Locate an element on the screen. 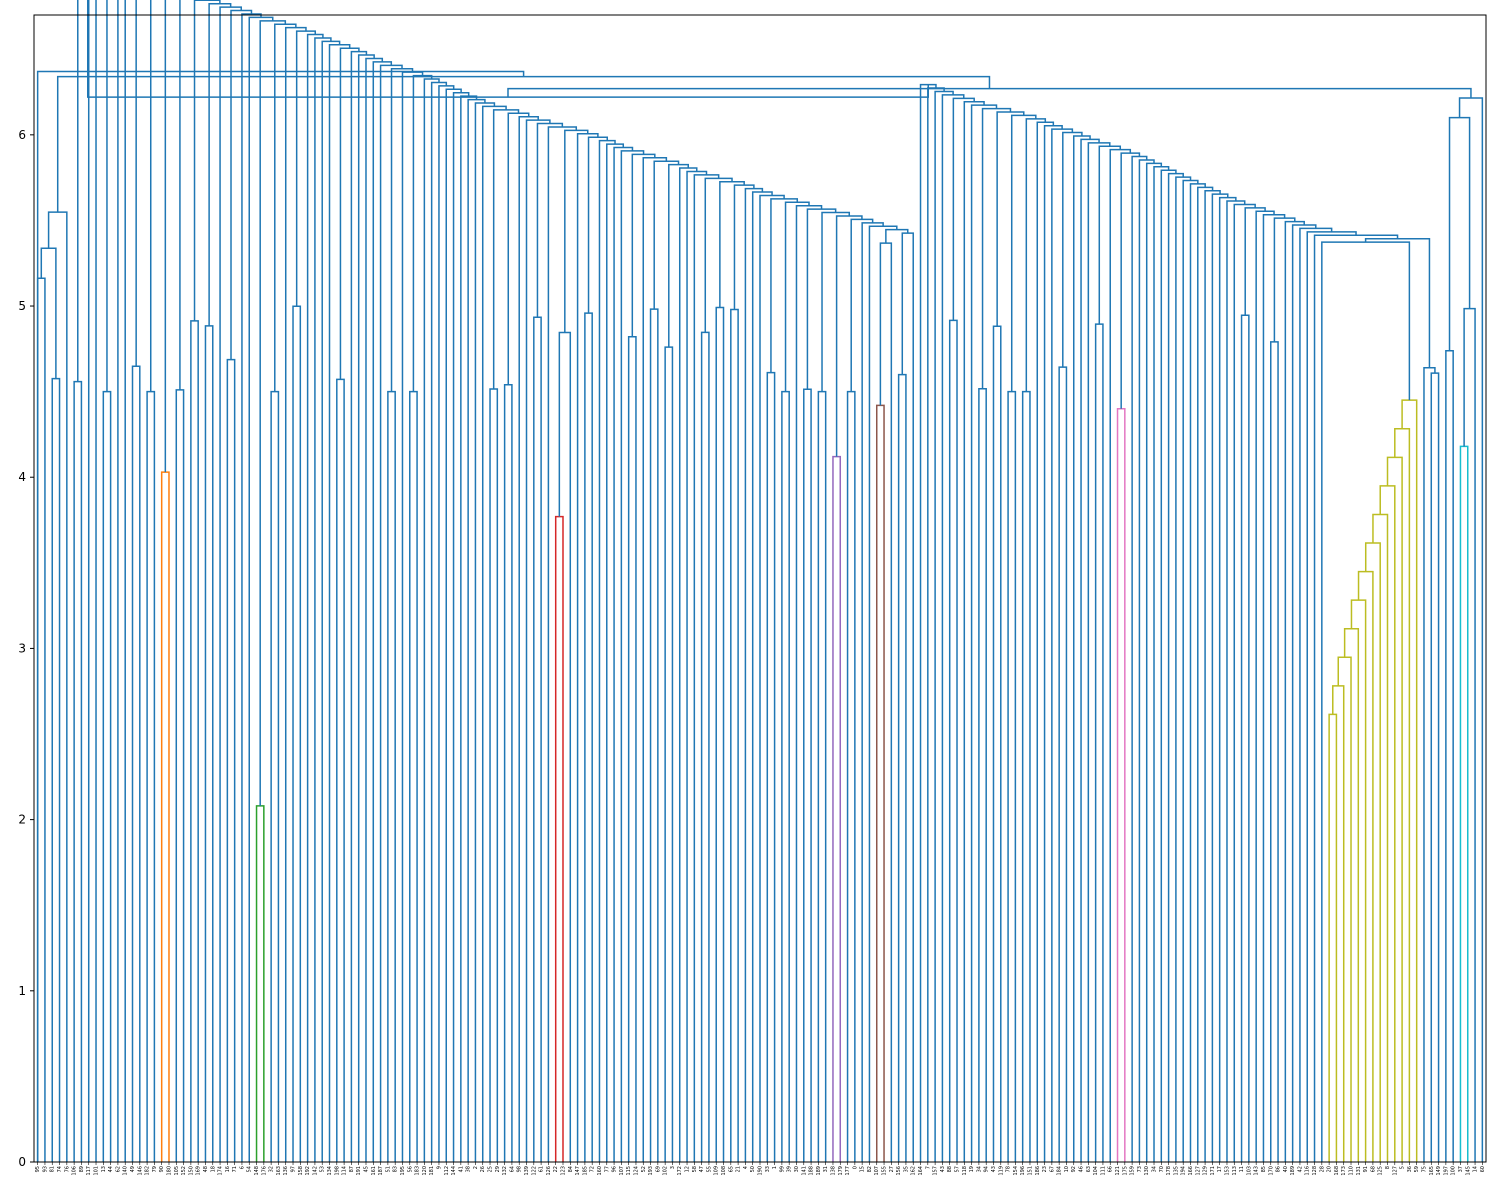 This screenshot has height=1200, width=1500. leaf-label: 184 is located at coordinates (1060, 1171).